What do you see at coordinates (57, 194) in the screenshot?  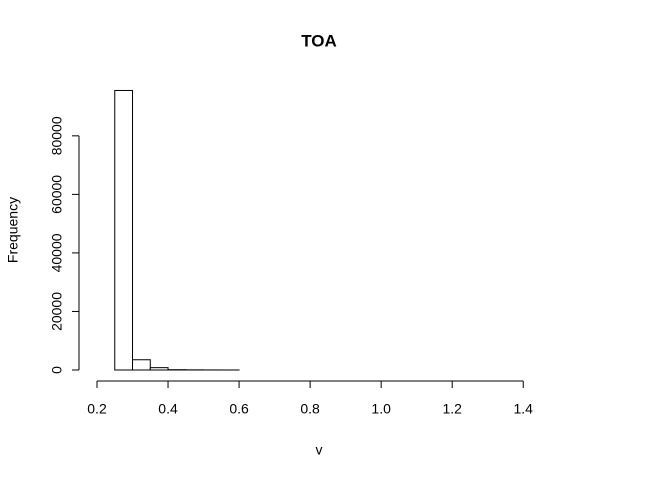 I see `y-tick-label: 60000` at bounding box center [57, 194].